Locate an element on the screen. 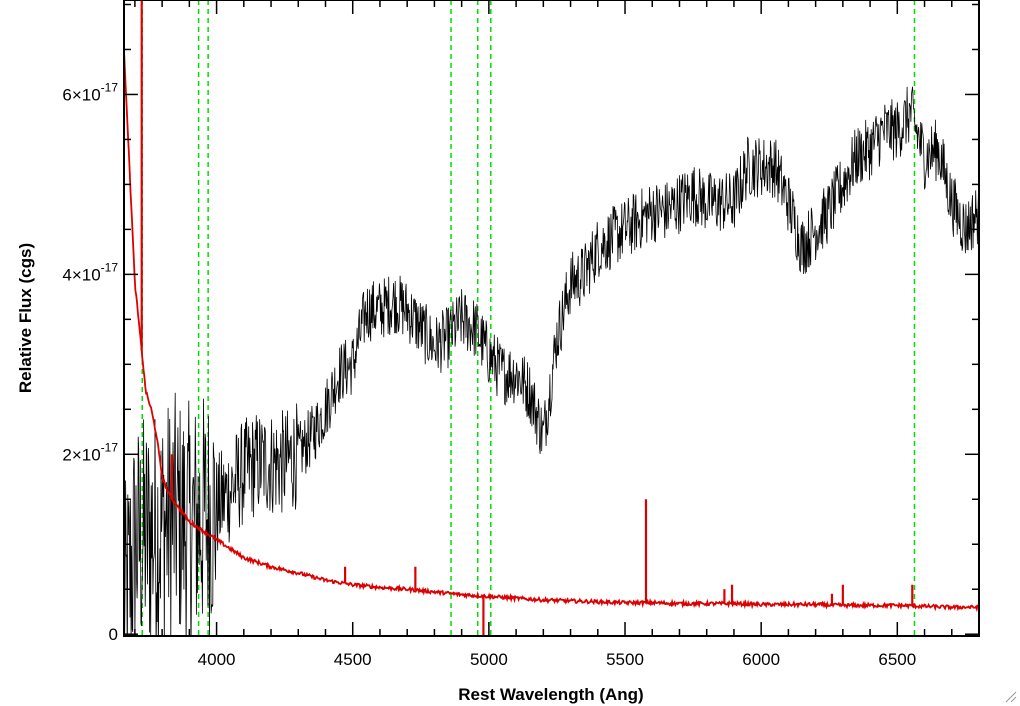  x-tick-label: 5500 is located at coordinates (625, 659).